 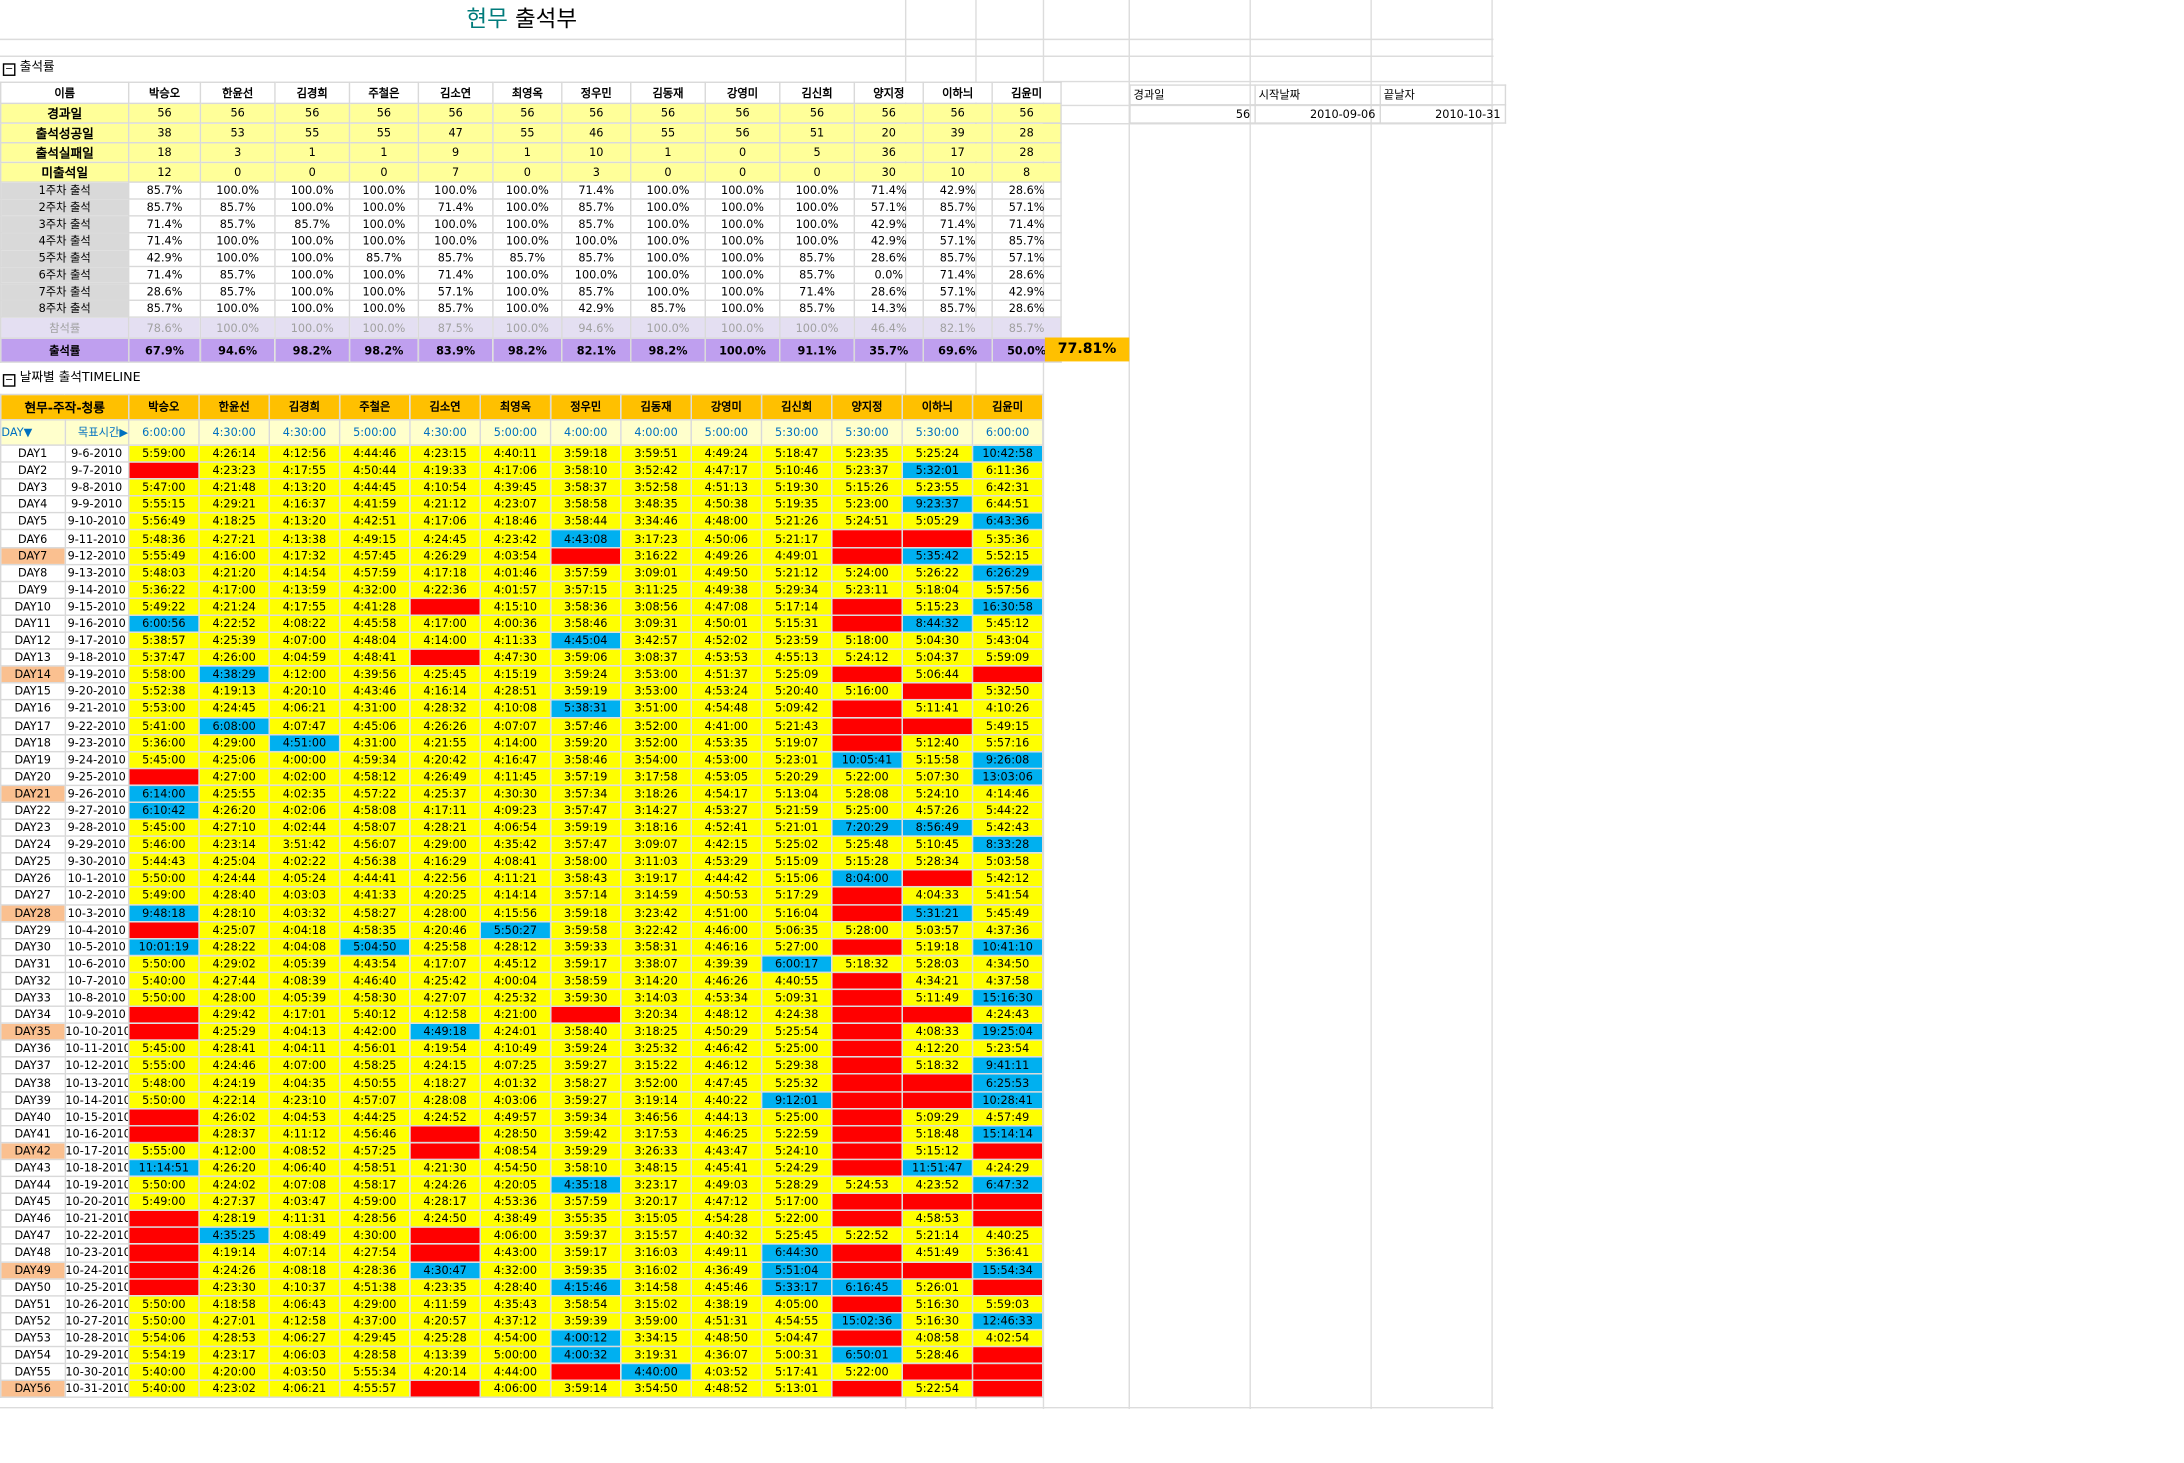 What do you see at coordinates (234, 521) in the screenshot?
I see `attendance-time-cell: 4:18:25` at bounding box center [234, 521].